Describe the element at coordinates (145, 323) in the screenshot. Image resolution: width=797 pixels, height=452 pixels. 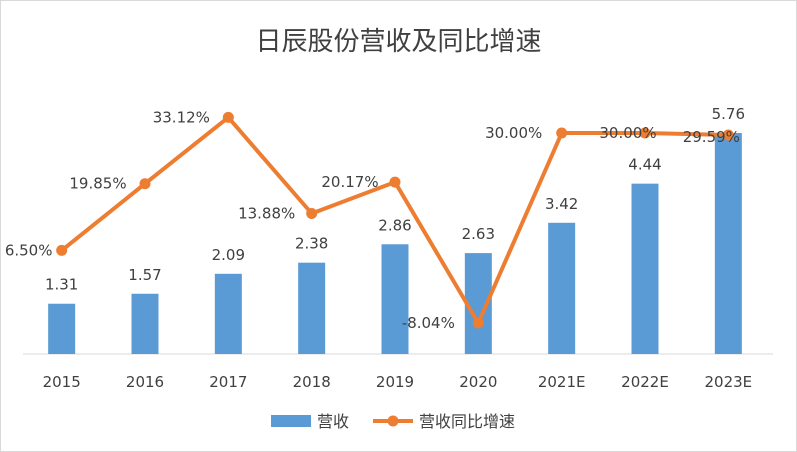
I see `bar-revenue-2016` at that location.